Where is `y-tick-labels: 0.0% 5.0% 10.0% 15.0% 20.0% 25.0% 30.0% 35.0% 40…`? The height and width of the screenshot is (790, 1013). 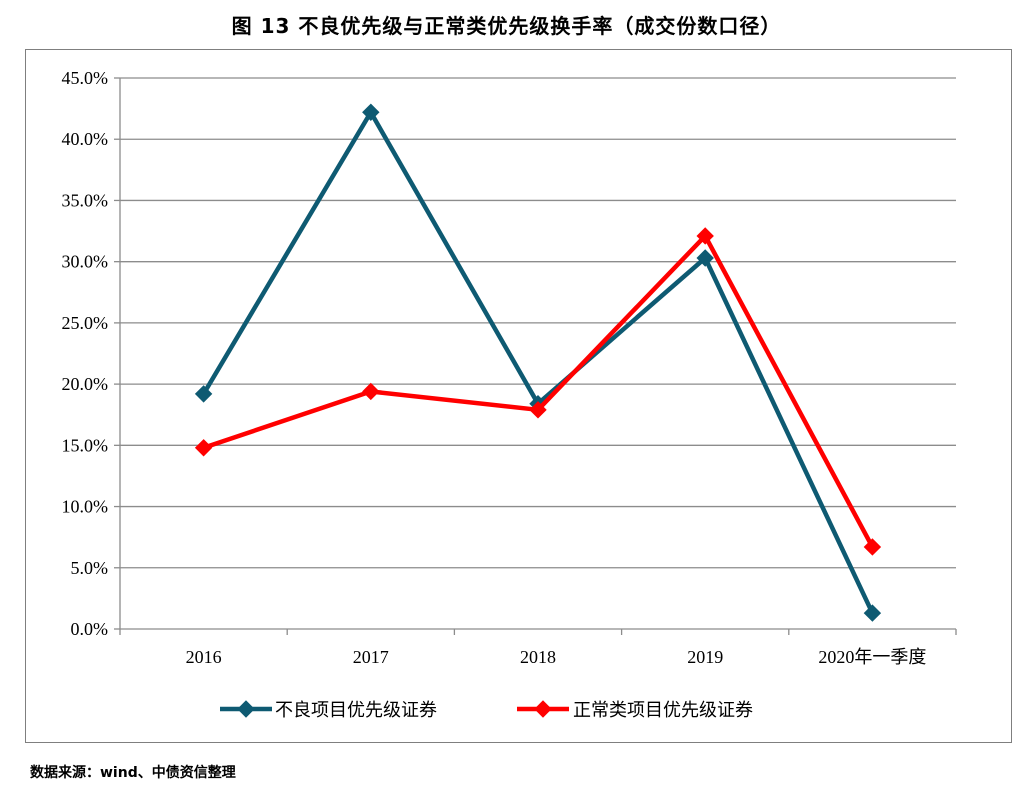
y-tick-labels: 0.0% 5.0% 10.0% 15.0% 20.0% 25.0% 30.0% 35.0% 40… is located at coordinates (85, 353).